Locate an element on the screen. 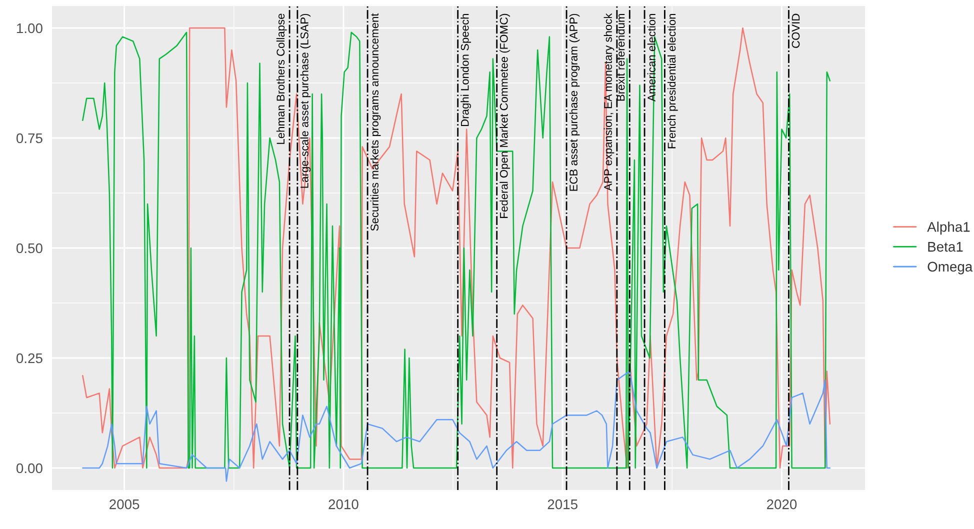  ref-line-label: APP expansion, EA monetary shock is located at coordinates (609, 102).